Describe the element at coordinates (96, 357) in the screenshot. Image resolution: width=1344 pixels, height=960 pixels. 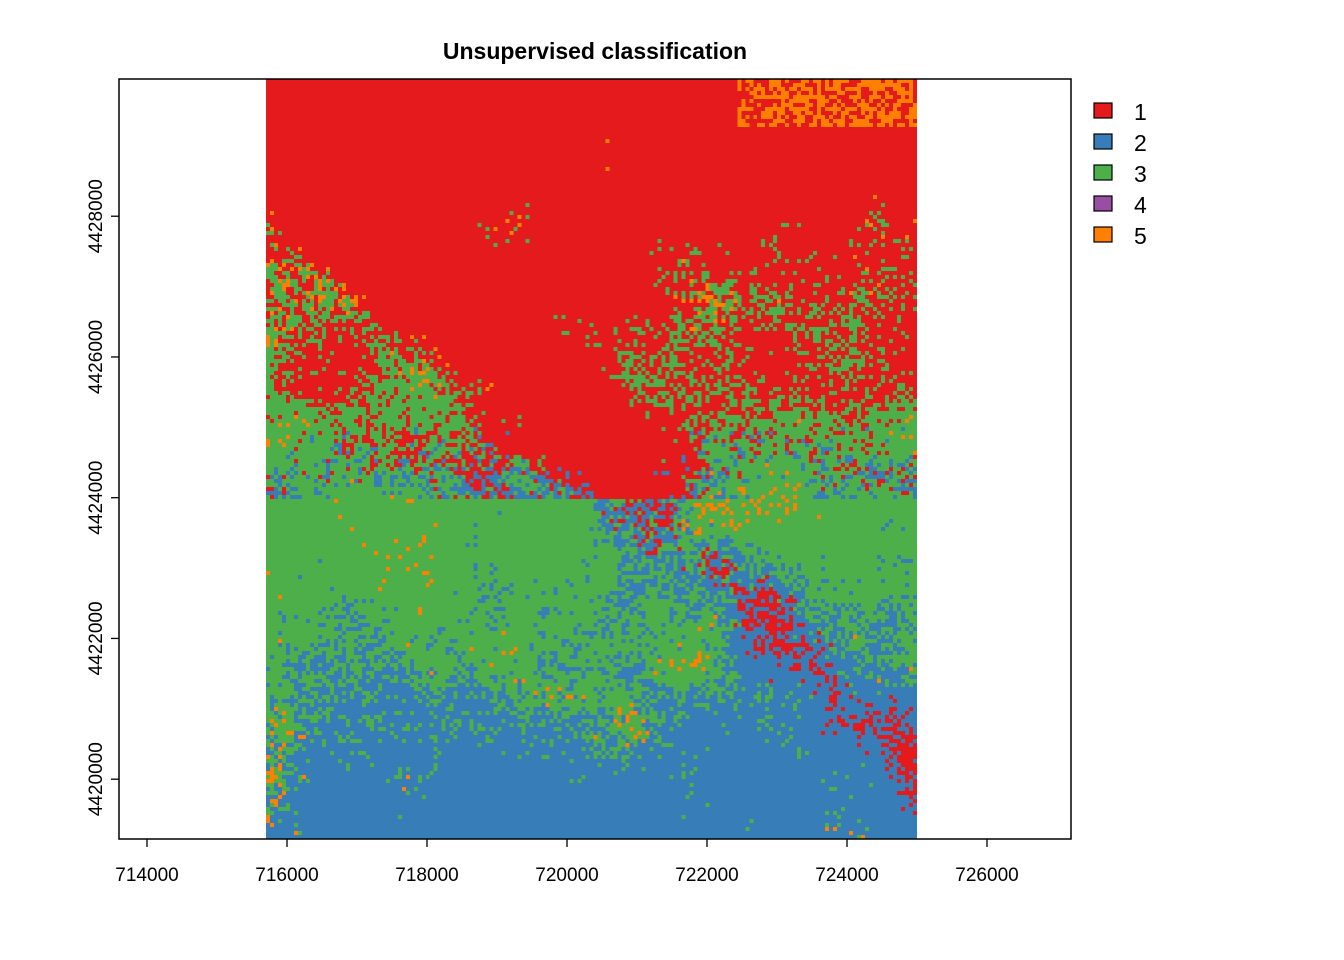
I see `y-tick-label: 4426000` at that location.